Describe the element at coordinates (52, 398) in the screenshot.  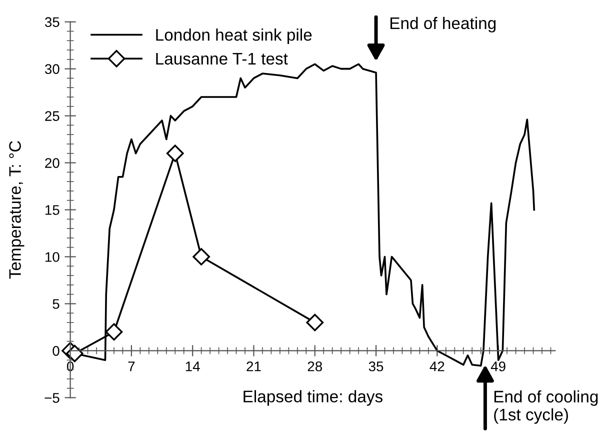
I see `y-tick-label: −5` at that location.